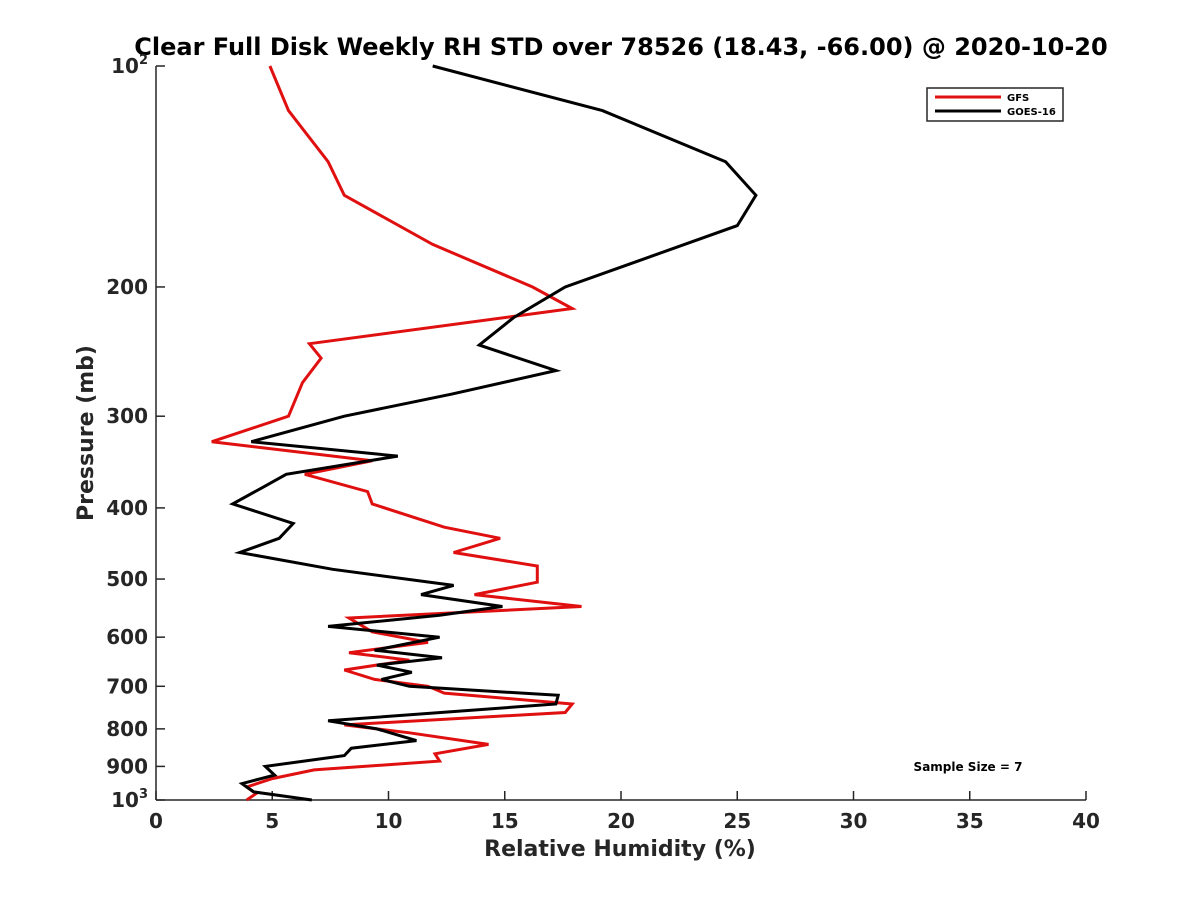 This screenshot has width=1200, height=900. I want to click on y-tick-label: 200, so click(127, 287).